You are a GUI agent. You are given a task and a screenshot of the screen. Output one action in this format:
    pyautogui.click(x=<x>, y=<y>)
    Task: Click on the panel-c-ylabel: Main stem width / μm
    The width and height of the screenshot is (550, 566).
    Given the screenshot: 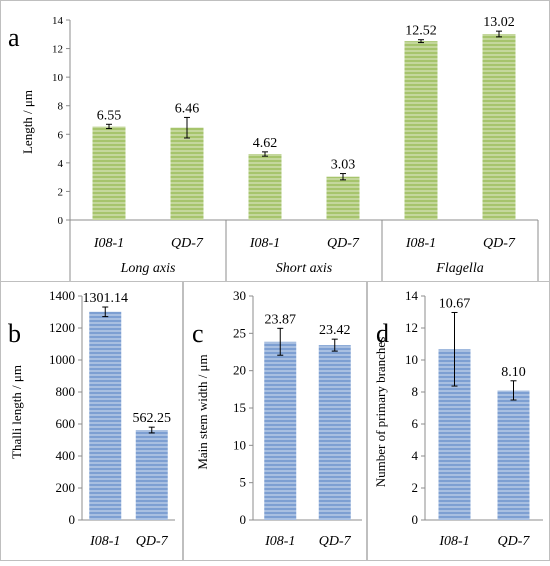 What is the action you would take?
    pyautogui.click(x=202, y=411)
    